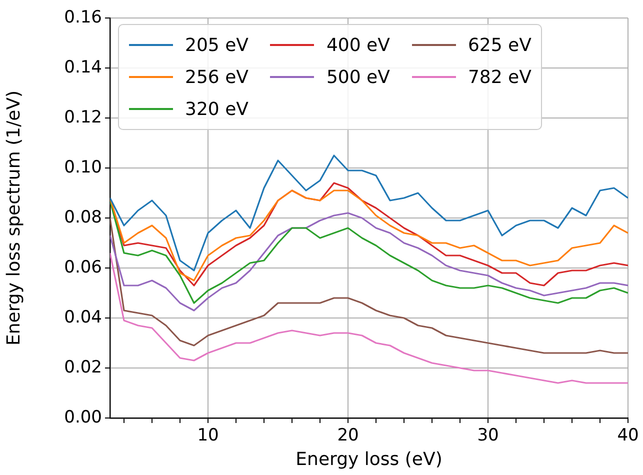 The image size is (643, 475). I want to click on y-tick-label: 0.06, so click(83, 267).